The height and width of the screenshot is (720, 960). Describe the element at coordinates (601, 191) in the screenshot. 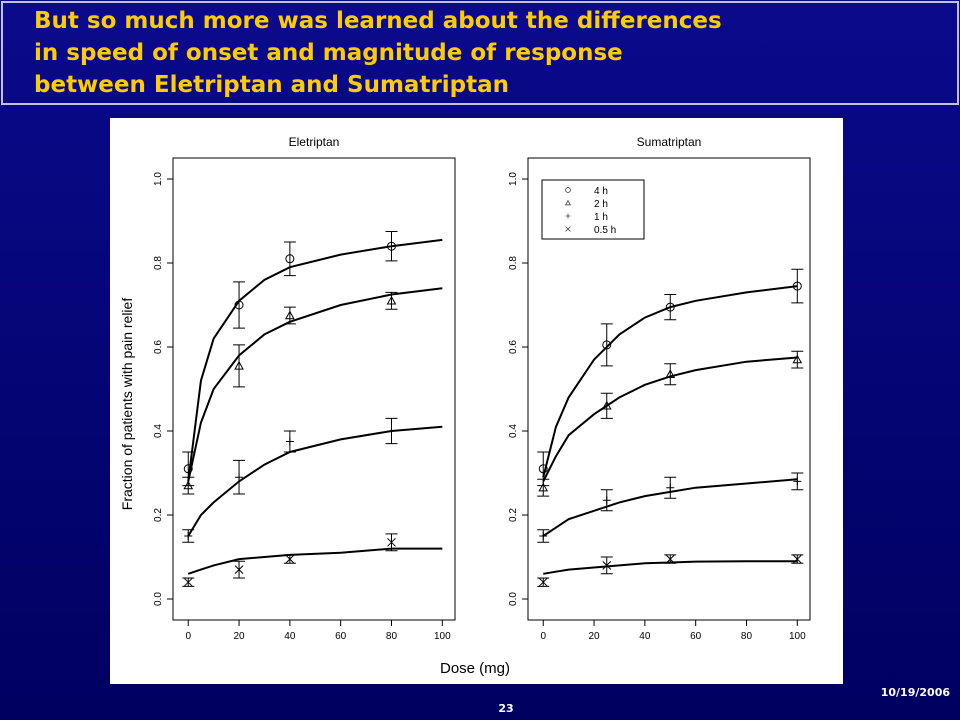

I see `legend-label: 4 h` at that location.